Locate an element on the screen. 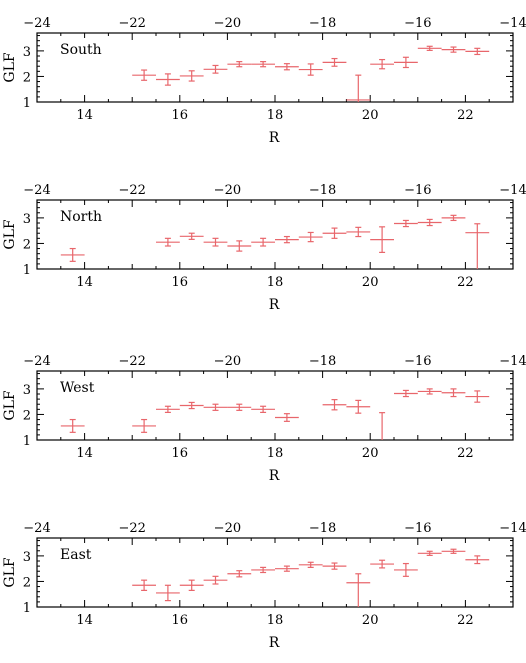 The image size is (526, 663). y-axis-label: GLF is located at coordinates (10, 572).